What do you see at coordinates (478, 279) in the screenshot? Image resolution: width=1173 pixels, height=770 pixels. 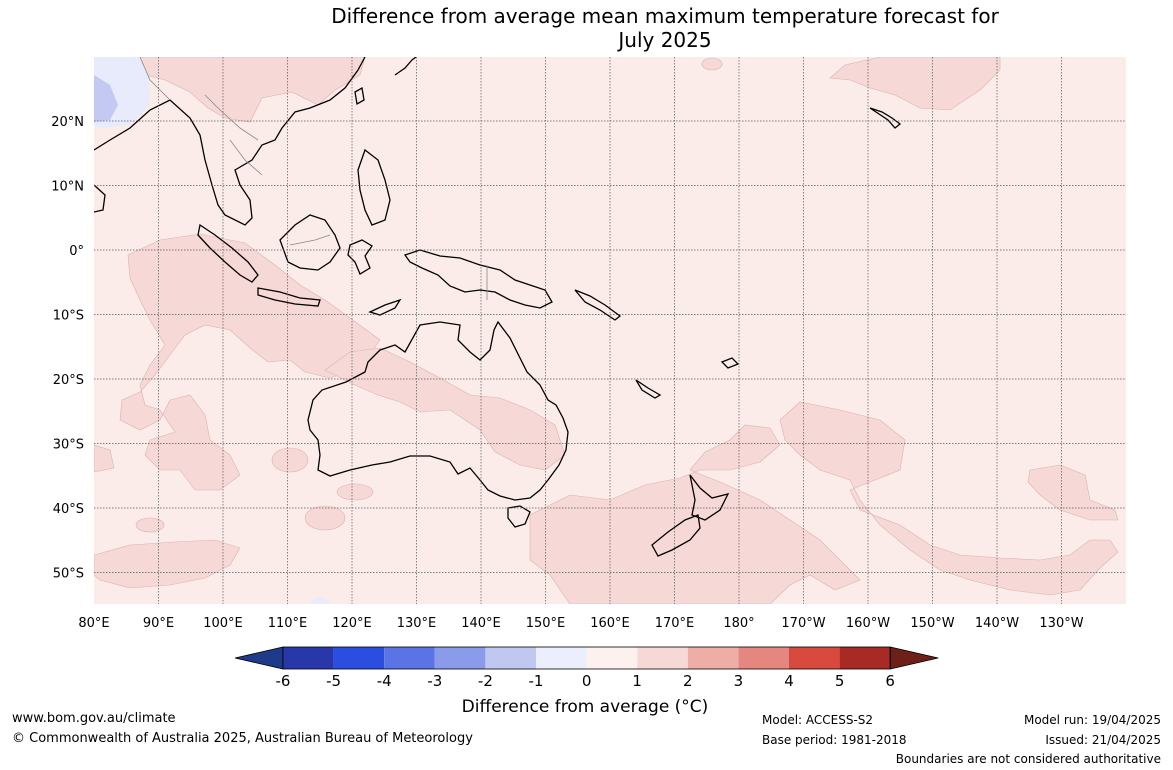 I see `new-guinea-coastline` at bounding box center [478, 279].